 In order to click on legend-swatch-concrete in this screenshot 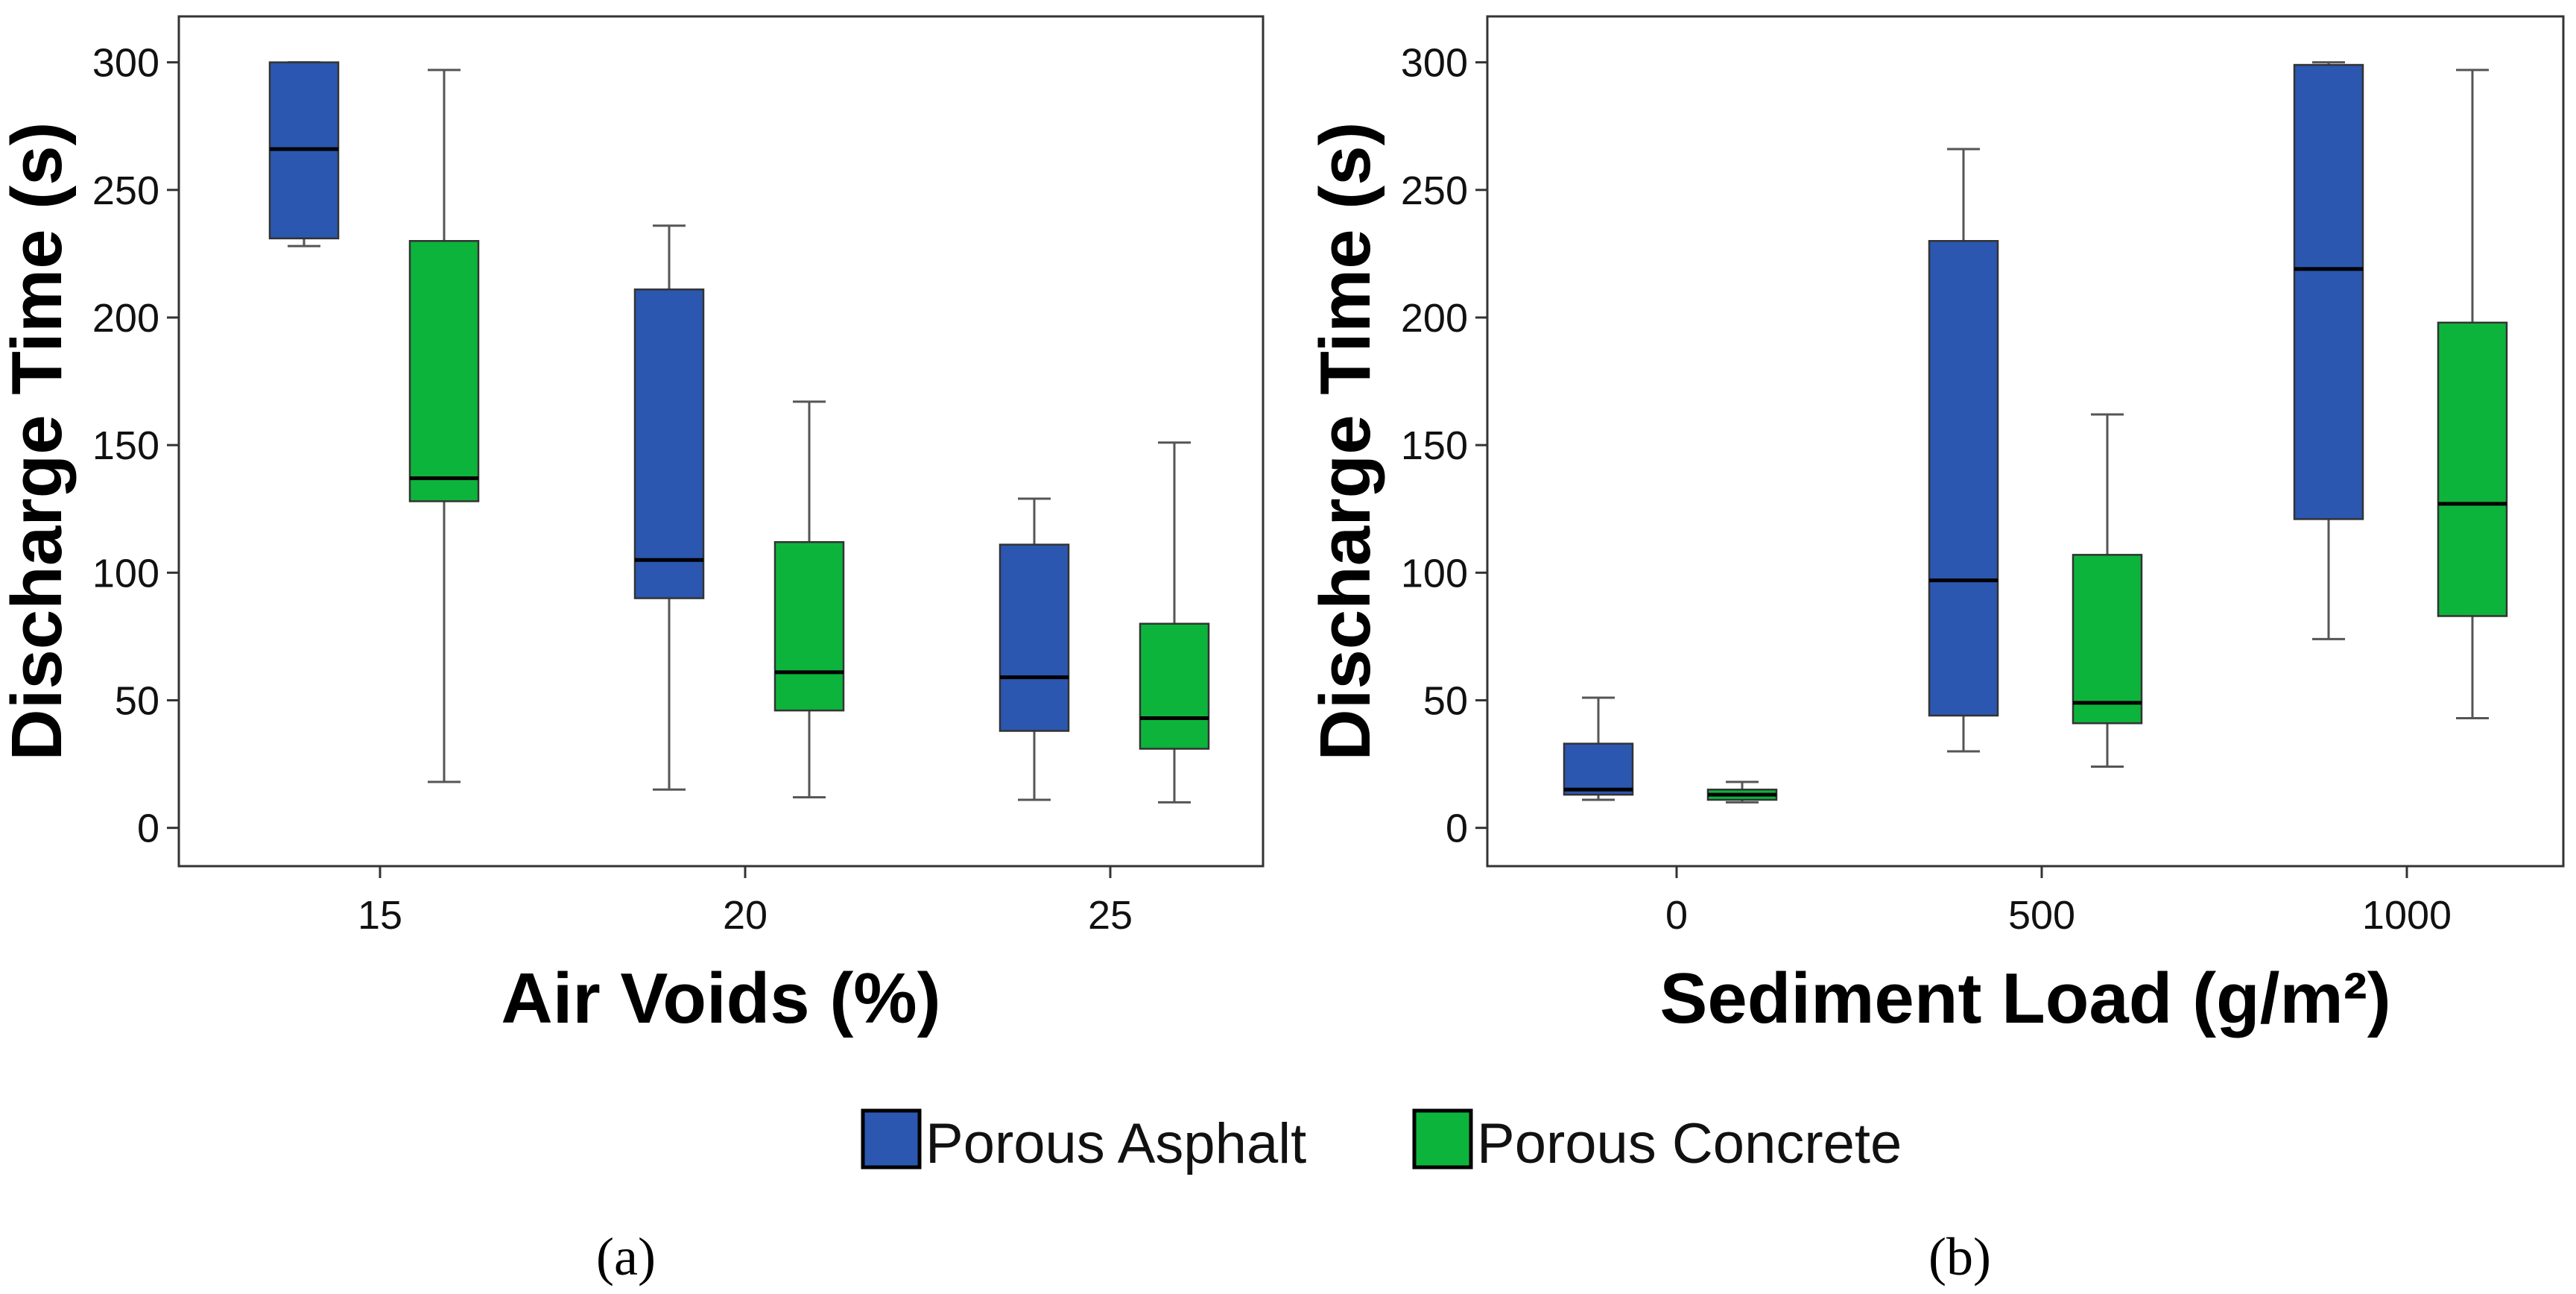, I will do `click(1442, 1139)`.